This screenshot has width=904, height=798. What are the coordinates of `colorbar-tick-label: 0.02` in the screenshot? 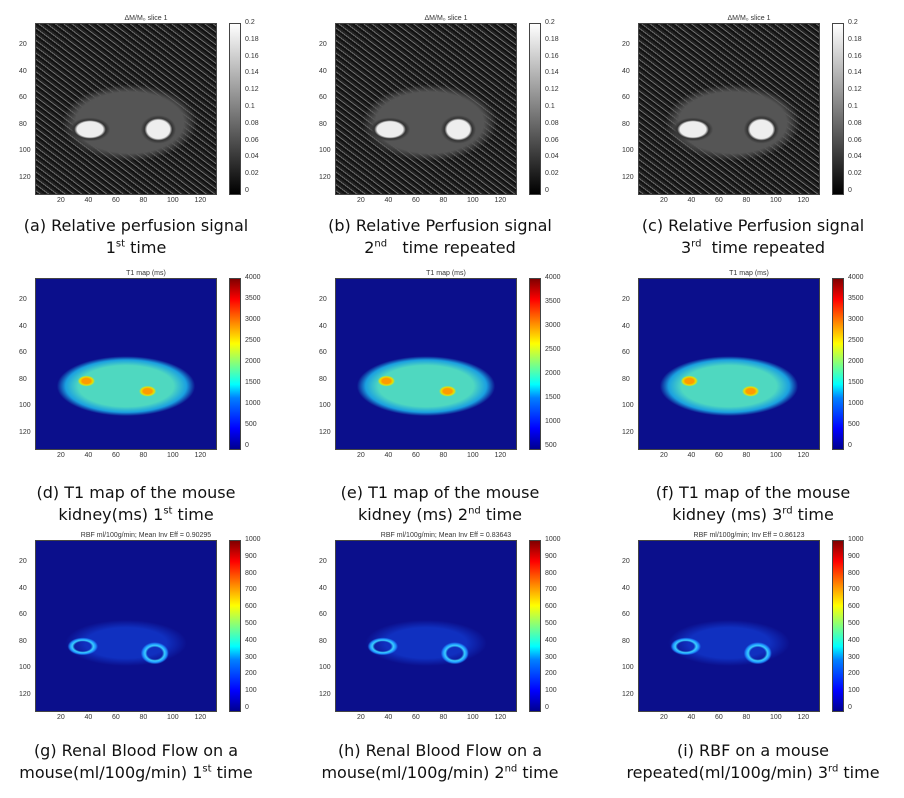 It's located at (252, 174).